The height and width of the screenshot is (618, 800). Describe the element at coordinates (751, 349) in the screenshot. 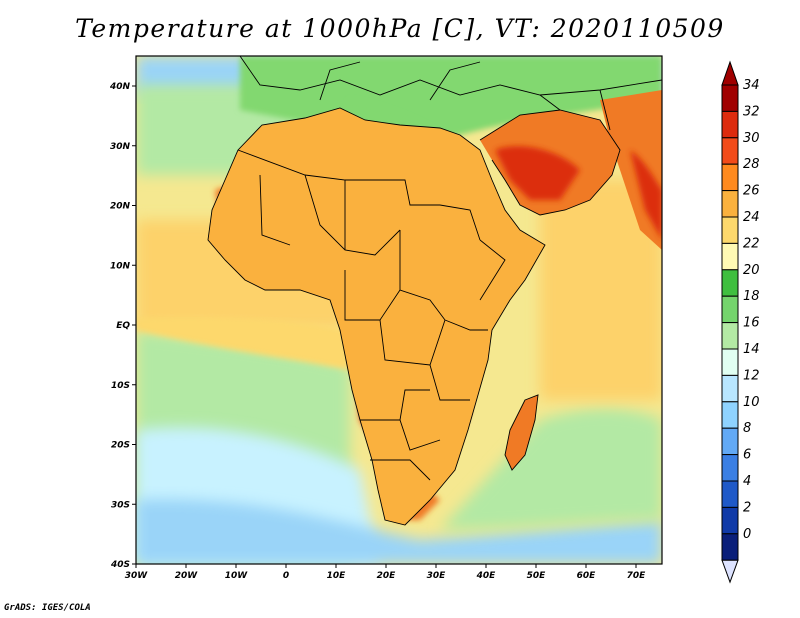

I see `colorbar-label: 14` at that location.